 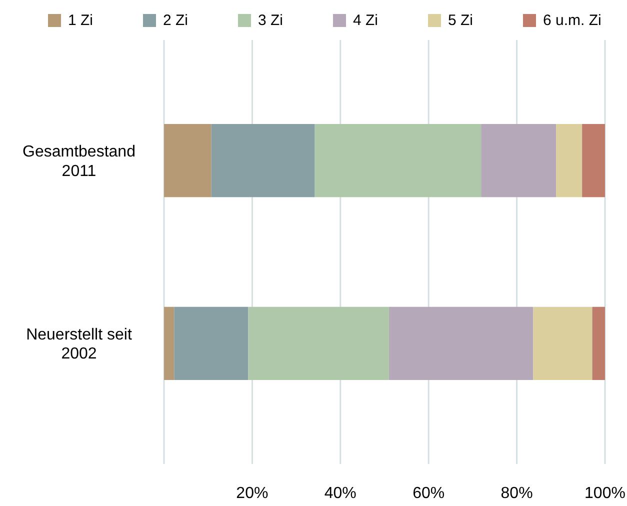 What do you see at coordinates (79, 344) in the screenshot?
I see `y-tick-label: Neuerstellt seit 2002` at bounding box center [79, 344].